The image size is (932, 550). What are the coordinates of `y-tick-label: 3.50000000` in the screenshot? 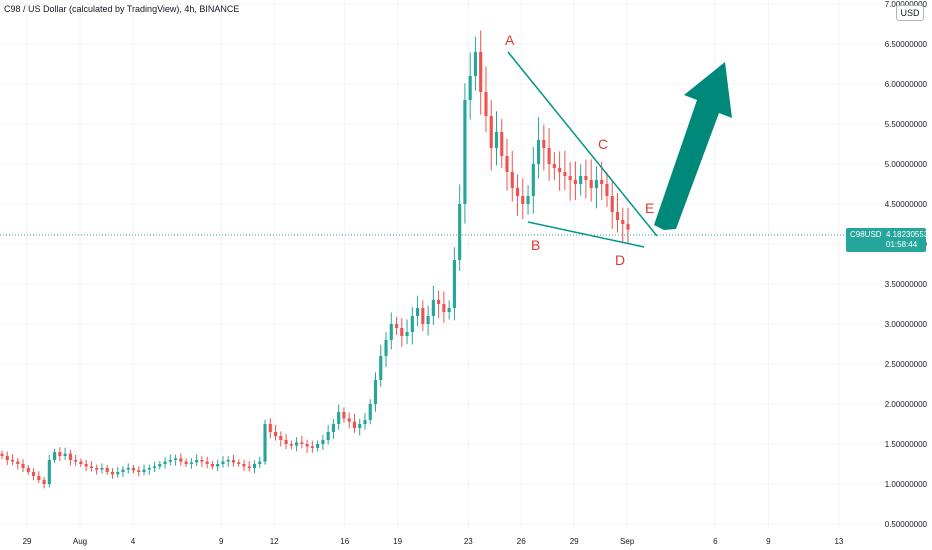 It's located at (906, 284).